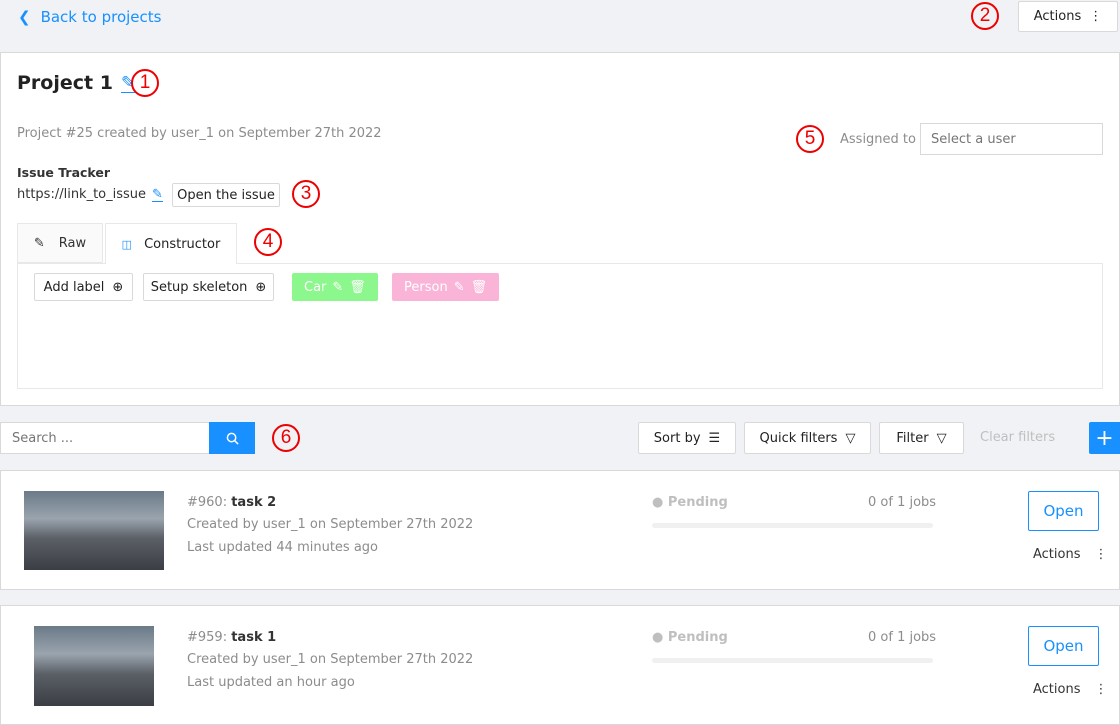 The width and height of the screenshot is (1120, 725). I want to click on search-button, so click(232, 438).